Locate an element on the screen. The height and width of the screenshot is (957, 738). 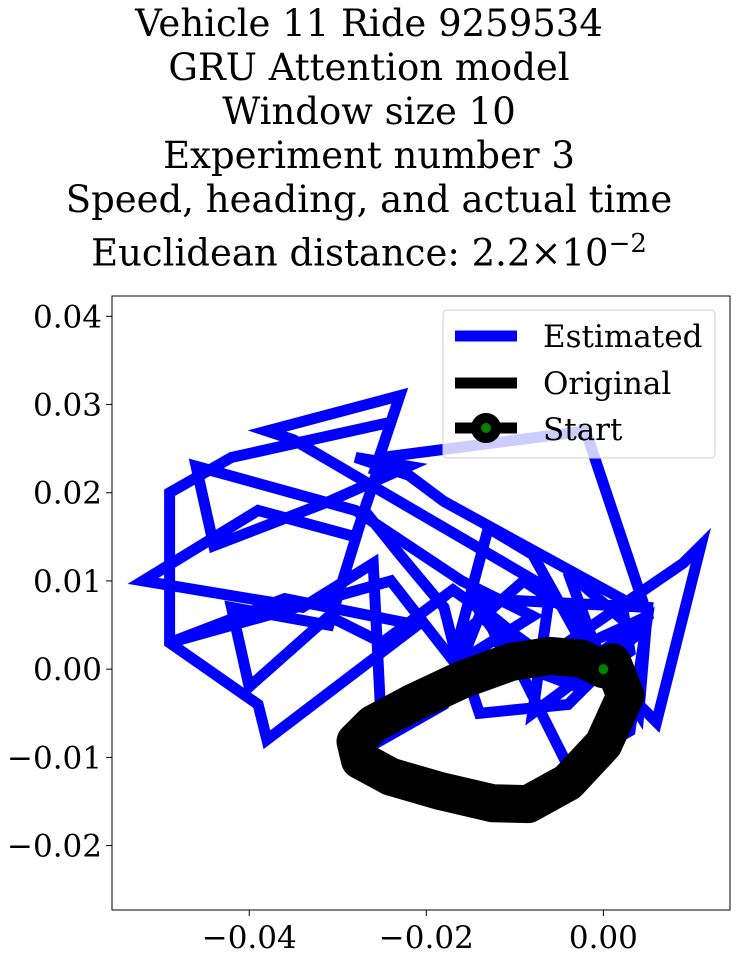
y-tick-label: 0.00 is located at coordinates (67, 670).